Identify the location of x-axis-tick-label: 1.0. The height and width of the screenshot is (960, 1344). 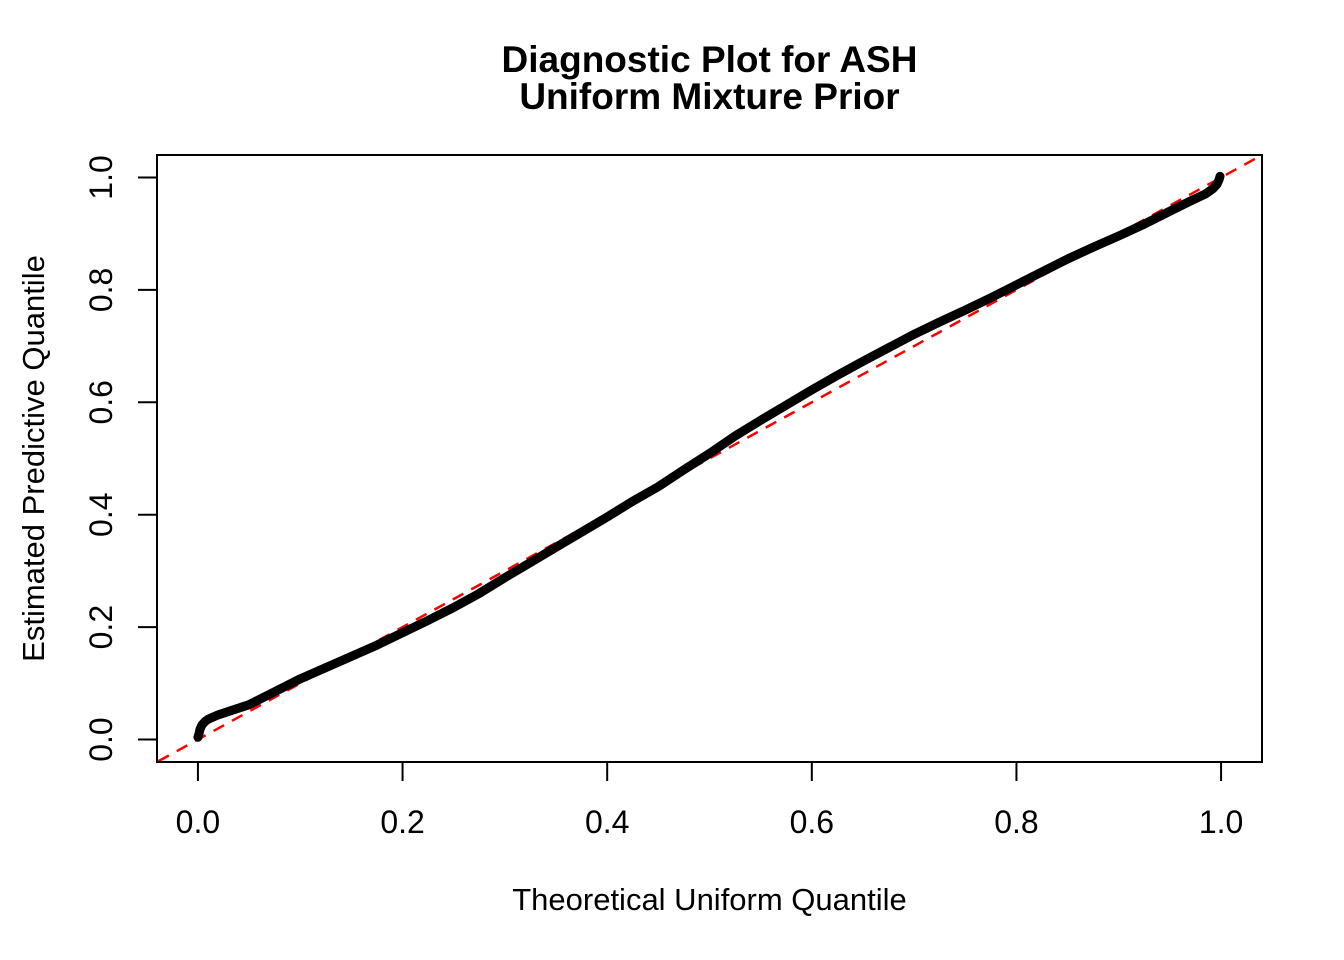
(1221, 822).